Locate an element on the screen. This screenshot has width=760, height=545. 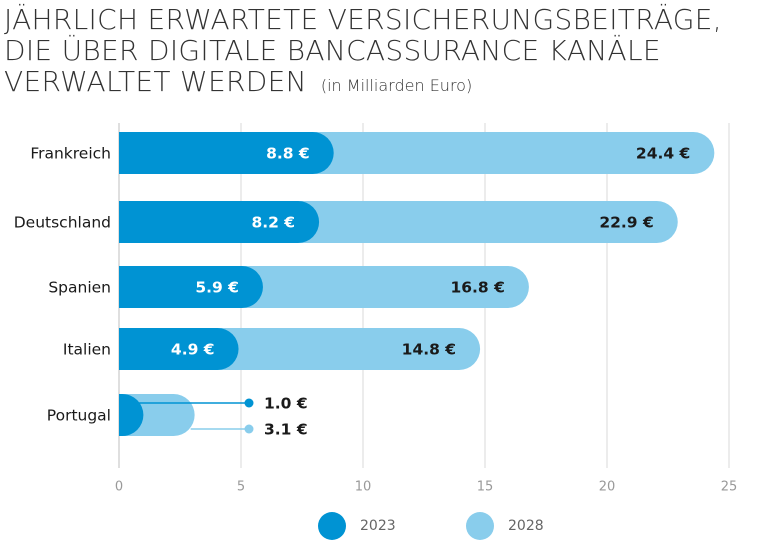
data-label-2023-deutschland: 8.2 € is located at coordinates (273, 223).